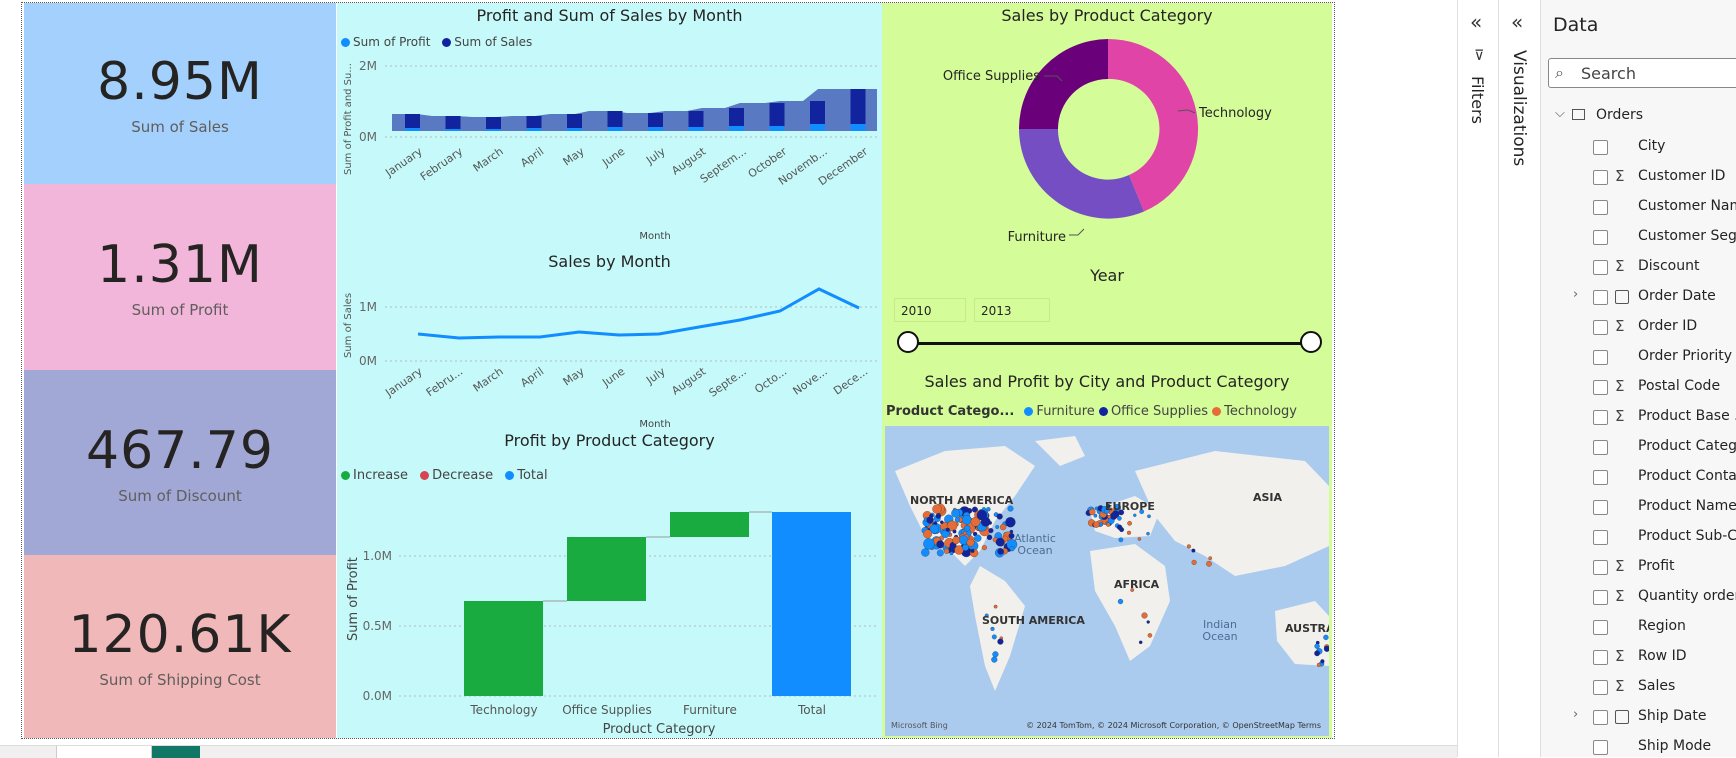  Describe the element at coordinates (1576, 714) in the screenshot. I see `chevron-right-icon: ›` at that location.